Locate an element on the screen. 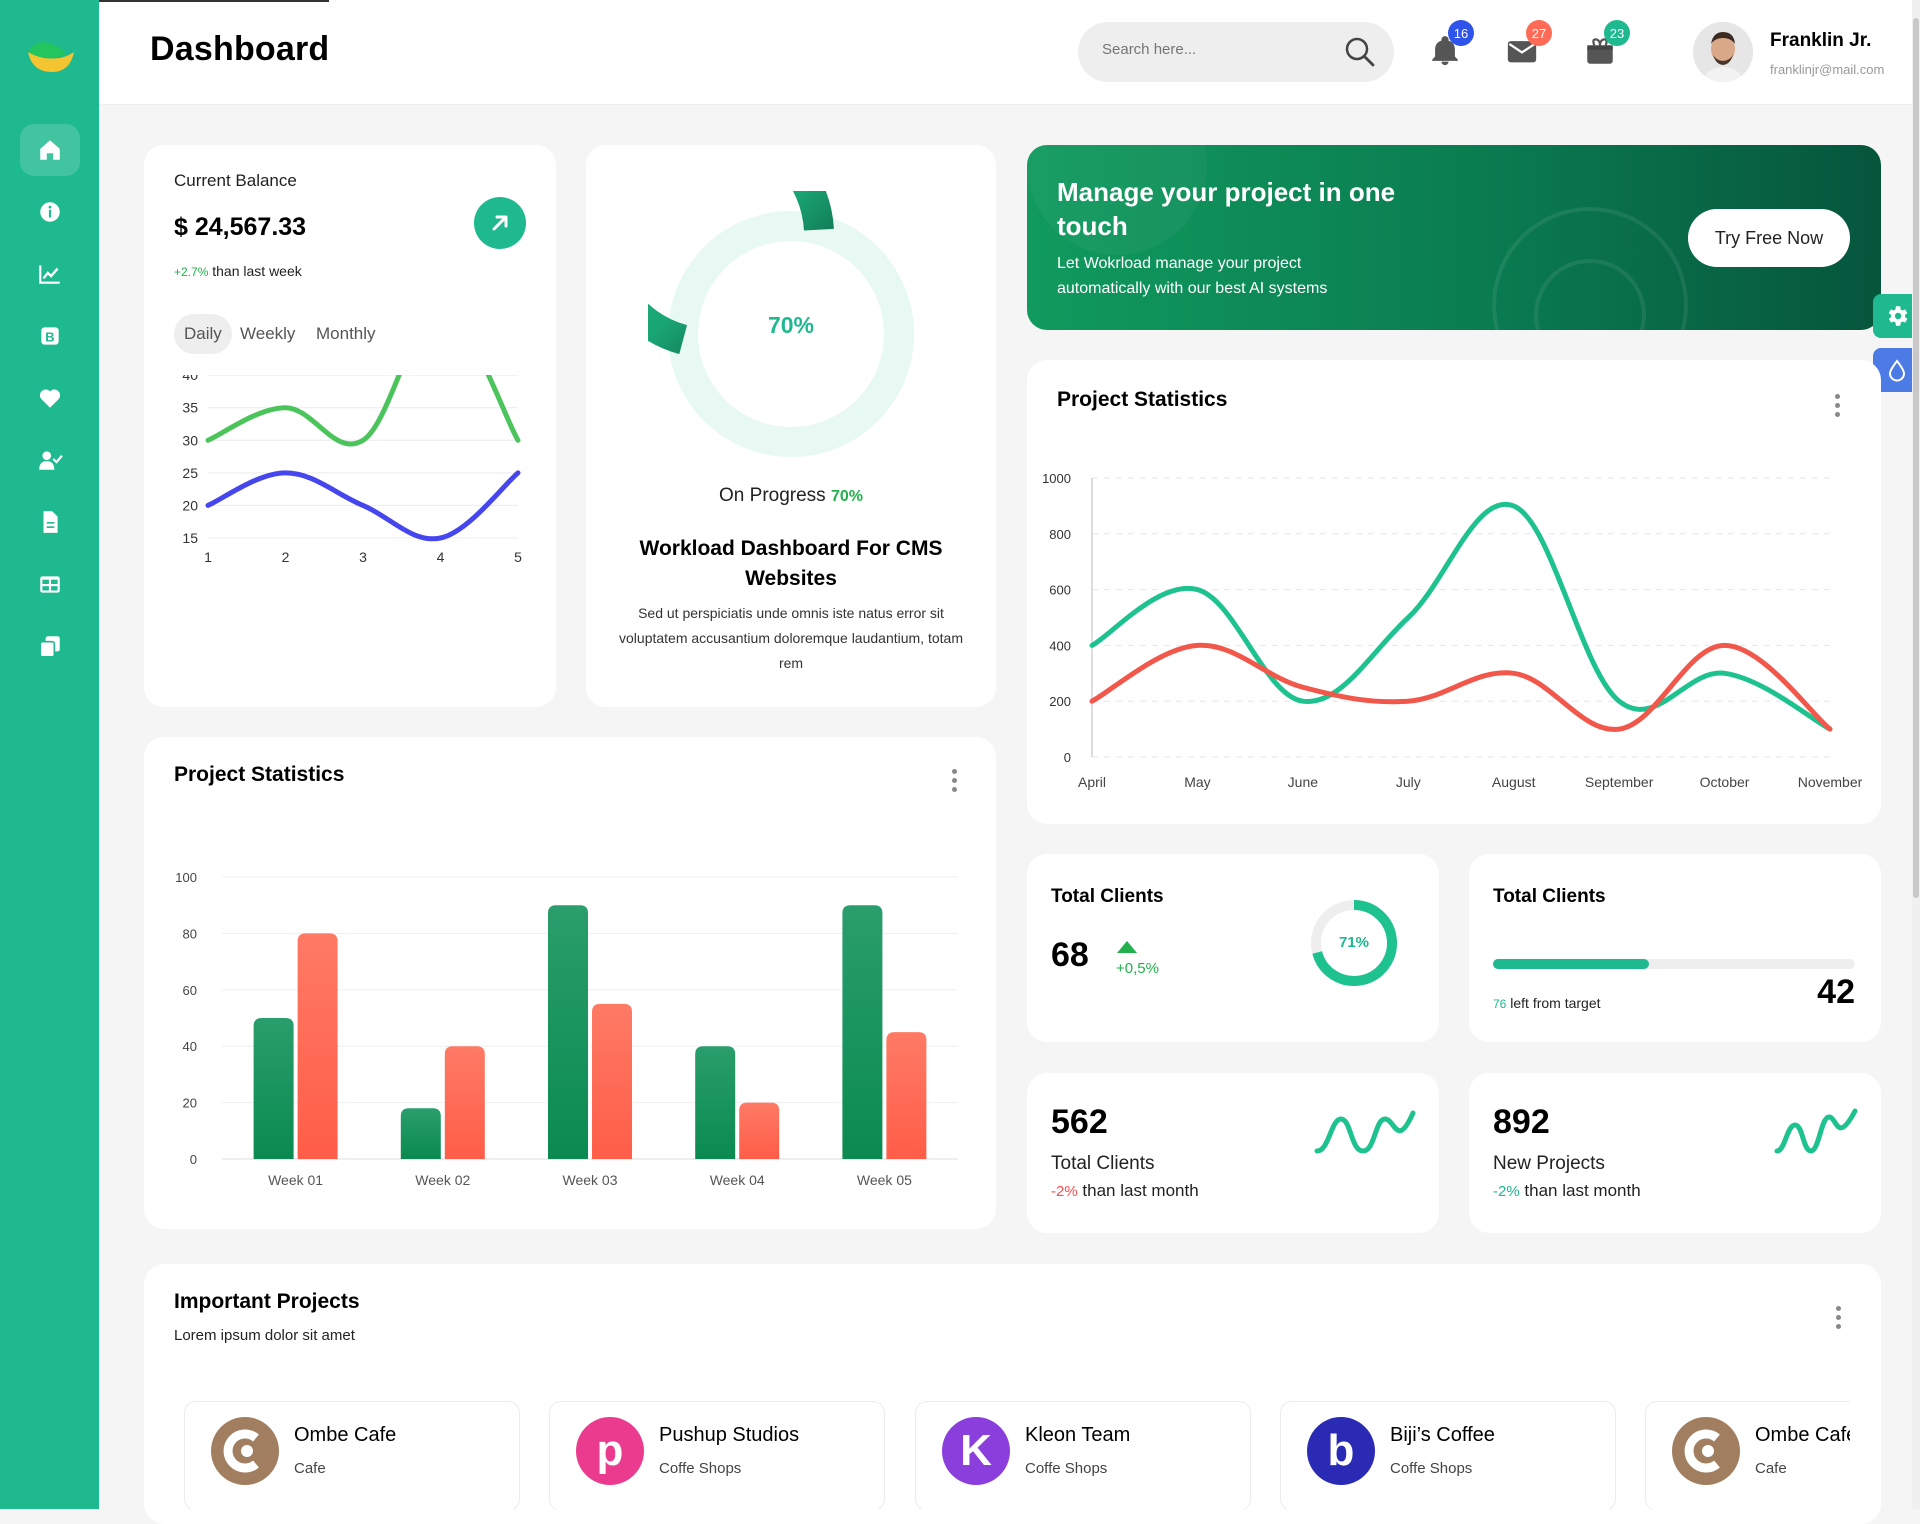 The image size is (1920, 1524). y-tick-label: 600 is located at coordinates (1060, 590).